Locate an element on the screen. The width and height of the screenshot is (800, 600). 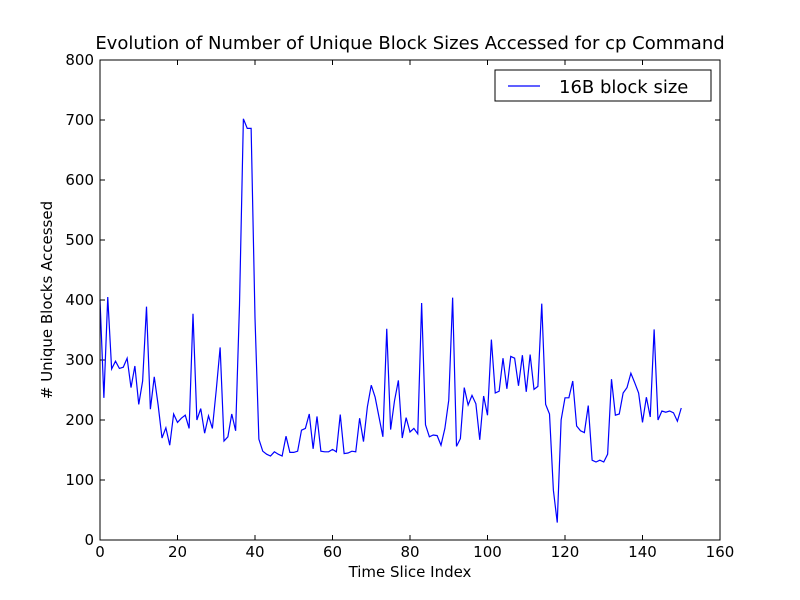
x-tick-label: 160 is located at coordinates (720, 552).